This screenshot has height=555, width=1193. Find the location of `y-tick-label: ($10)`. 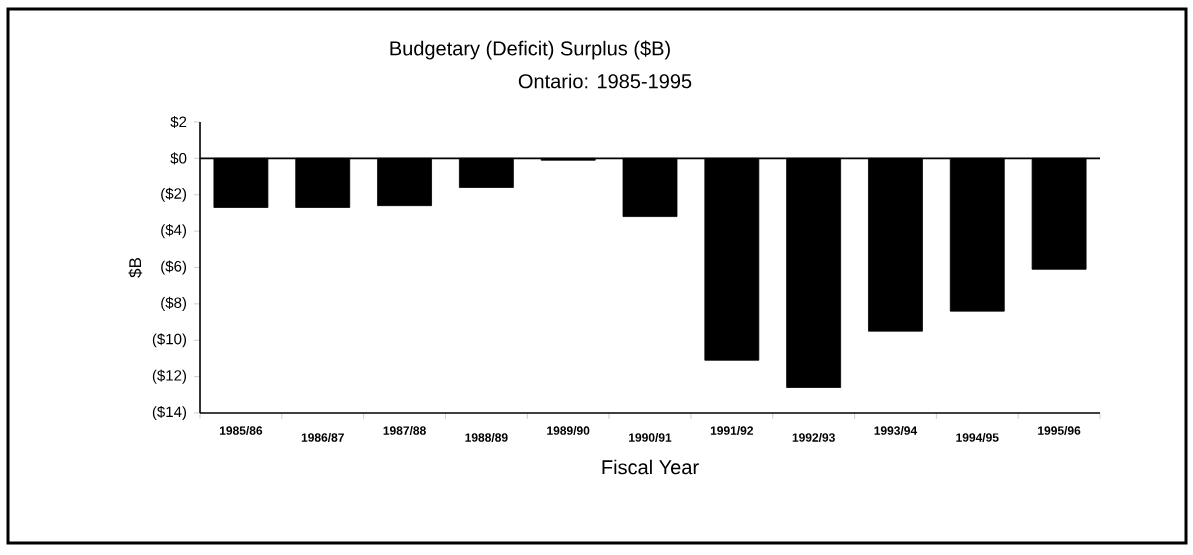

y-tick-label: ($10) is located at coordinates (169, 340).